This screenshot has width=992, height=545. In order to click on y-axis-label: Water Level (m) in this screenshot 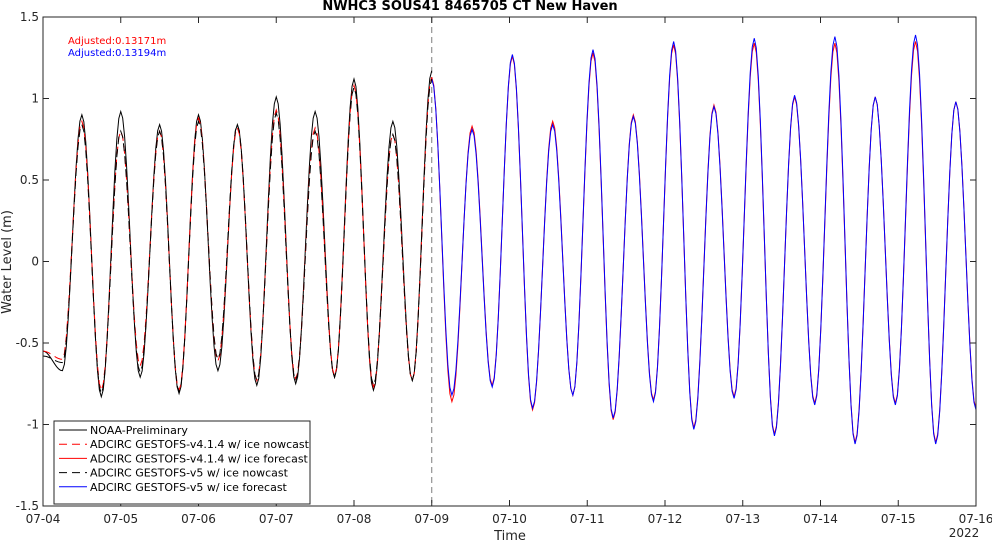, I will do `click(7, 262)`.